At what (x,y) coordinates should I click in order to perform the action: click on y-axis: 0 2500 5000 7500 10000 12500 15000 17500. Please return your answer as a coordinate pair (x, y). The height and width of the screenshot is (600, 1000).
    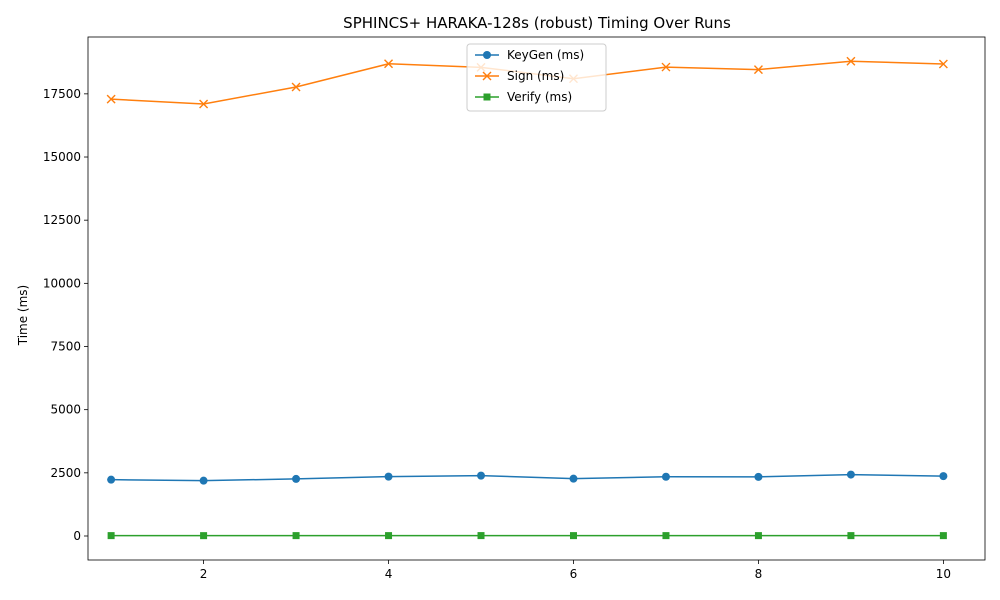
    Looking at the image, I should click on (65, 315).